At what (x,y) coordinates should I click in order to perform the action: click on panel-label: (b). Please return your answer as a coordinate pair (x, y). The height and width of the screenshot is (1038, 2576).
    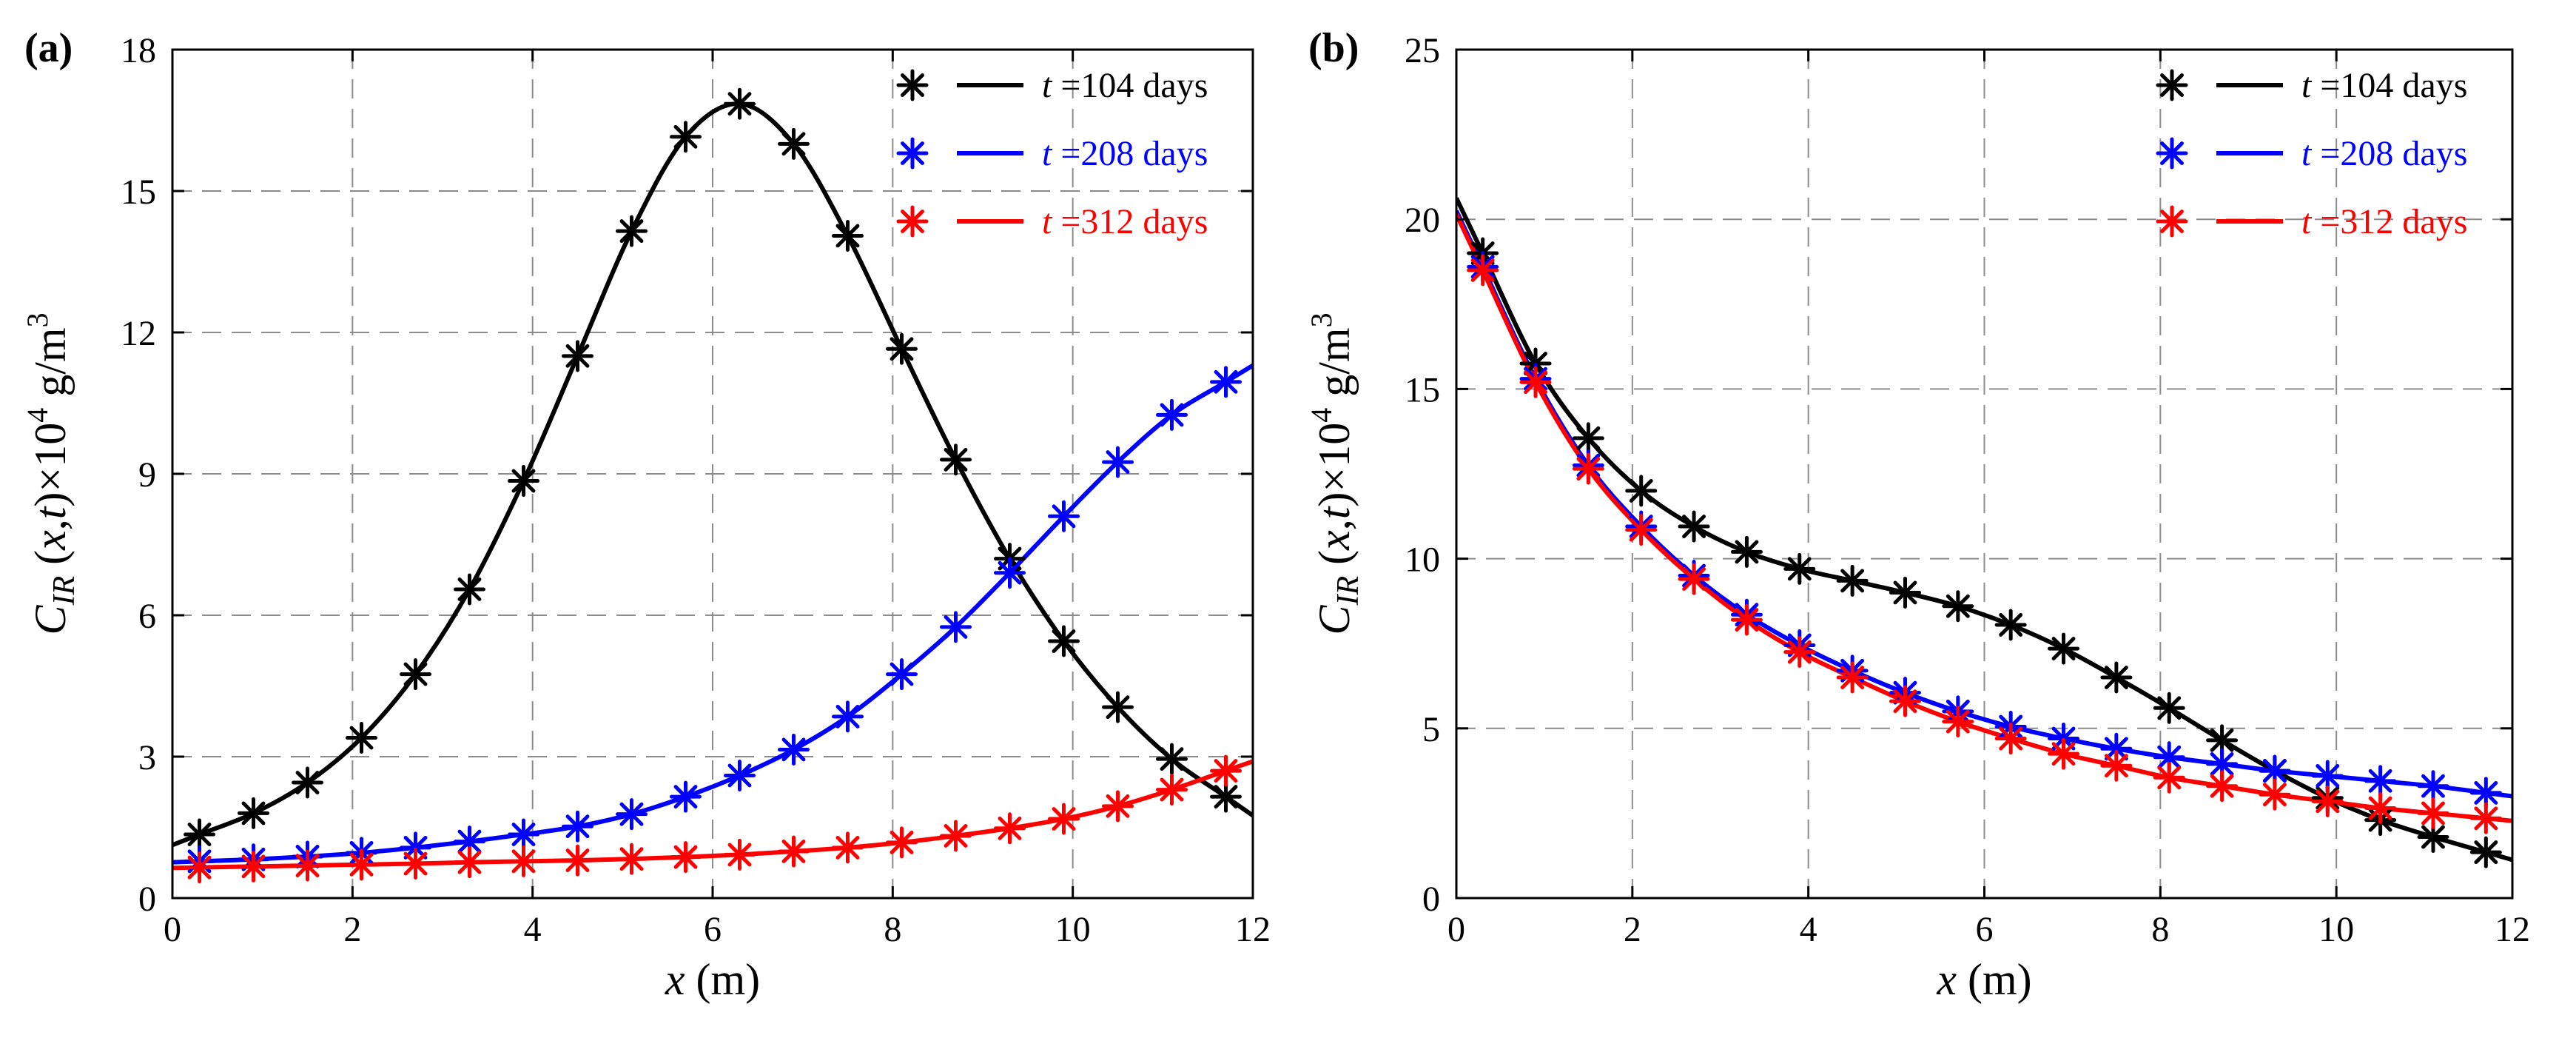
    Looking at the image, I should click on (1333, 48).